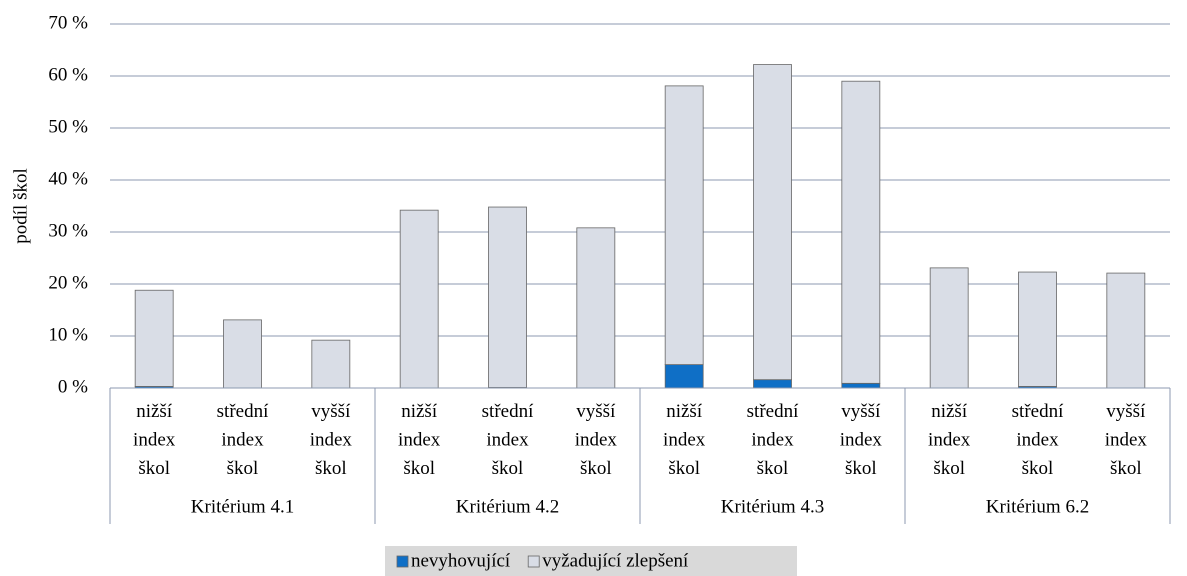  I want to click on y-tick-label: 40 %, so click(68, 178).